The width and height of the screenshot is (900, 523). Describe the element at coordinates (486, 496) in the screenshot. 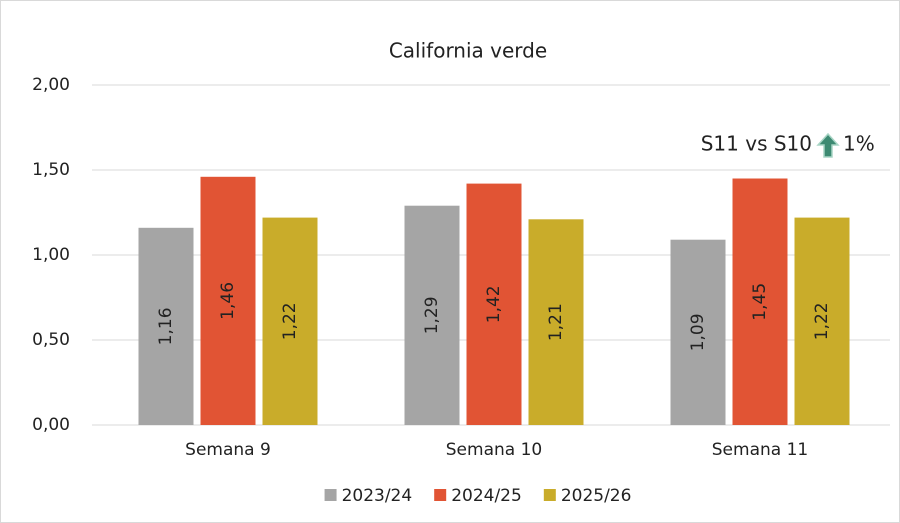

I see `legend-label: 2024/25` at that location.